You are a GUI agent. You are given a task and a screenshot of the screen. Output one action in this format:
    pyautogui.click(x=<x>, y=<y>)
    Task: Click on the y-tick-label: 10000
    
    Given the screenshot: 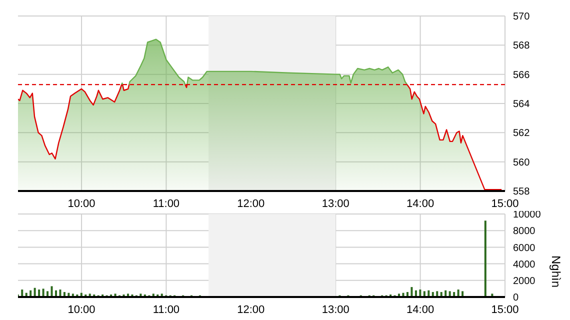 What is the action you would take?
    pyautogui.click(x=527, y=215)
    